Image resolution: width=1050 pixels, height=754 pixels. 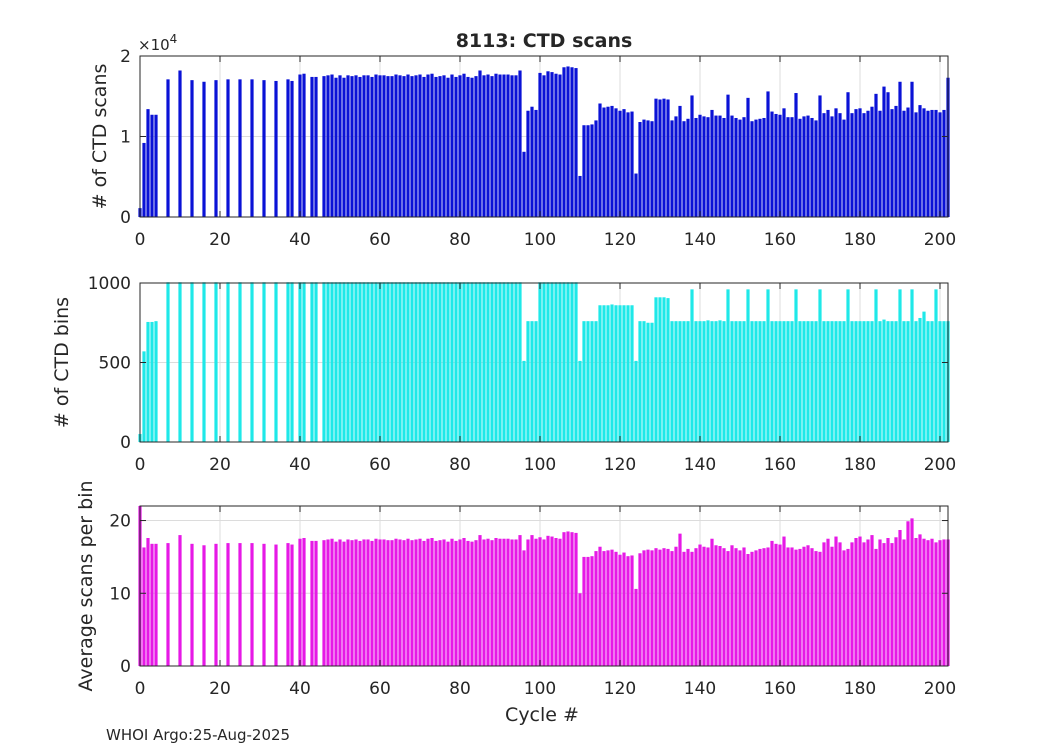 What do you see at coordinates (300, 240) in the screenshot?
I see `x-tick-label: 40` at bounding box center [300, 240].